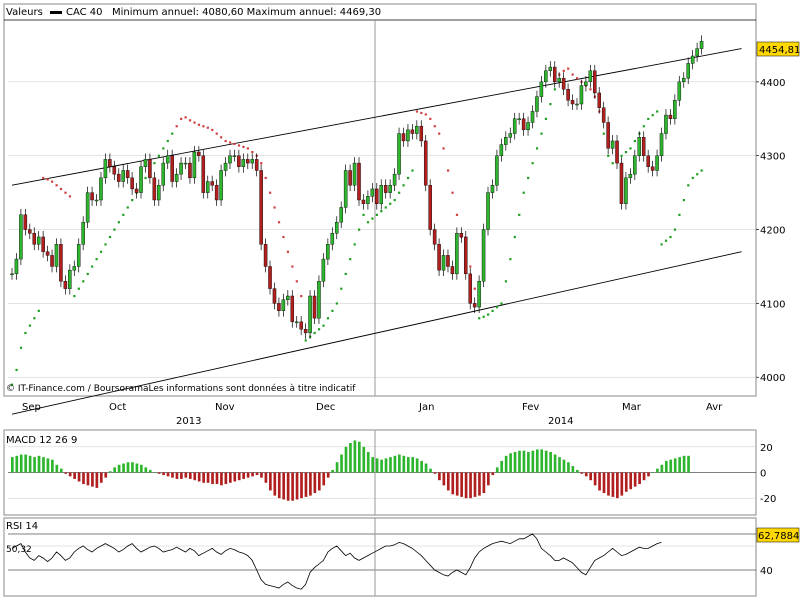  Describe the element at coordinates (84, 12) in the screenshot. I see `series-name-label: CAC 40` at that location.